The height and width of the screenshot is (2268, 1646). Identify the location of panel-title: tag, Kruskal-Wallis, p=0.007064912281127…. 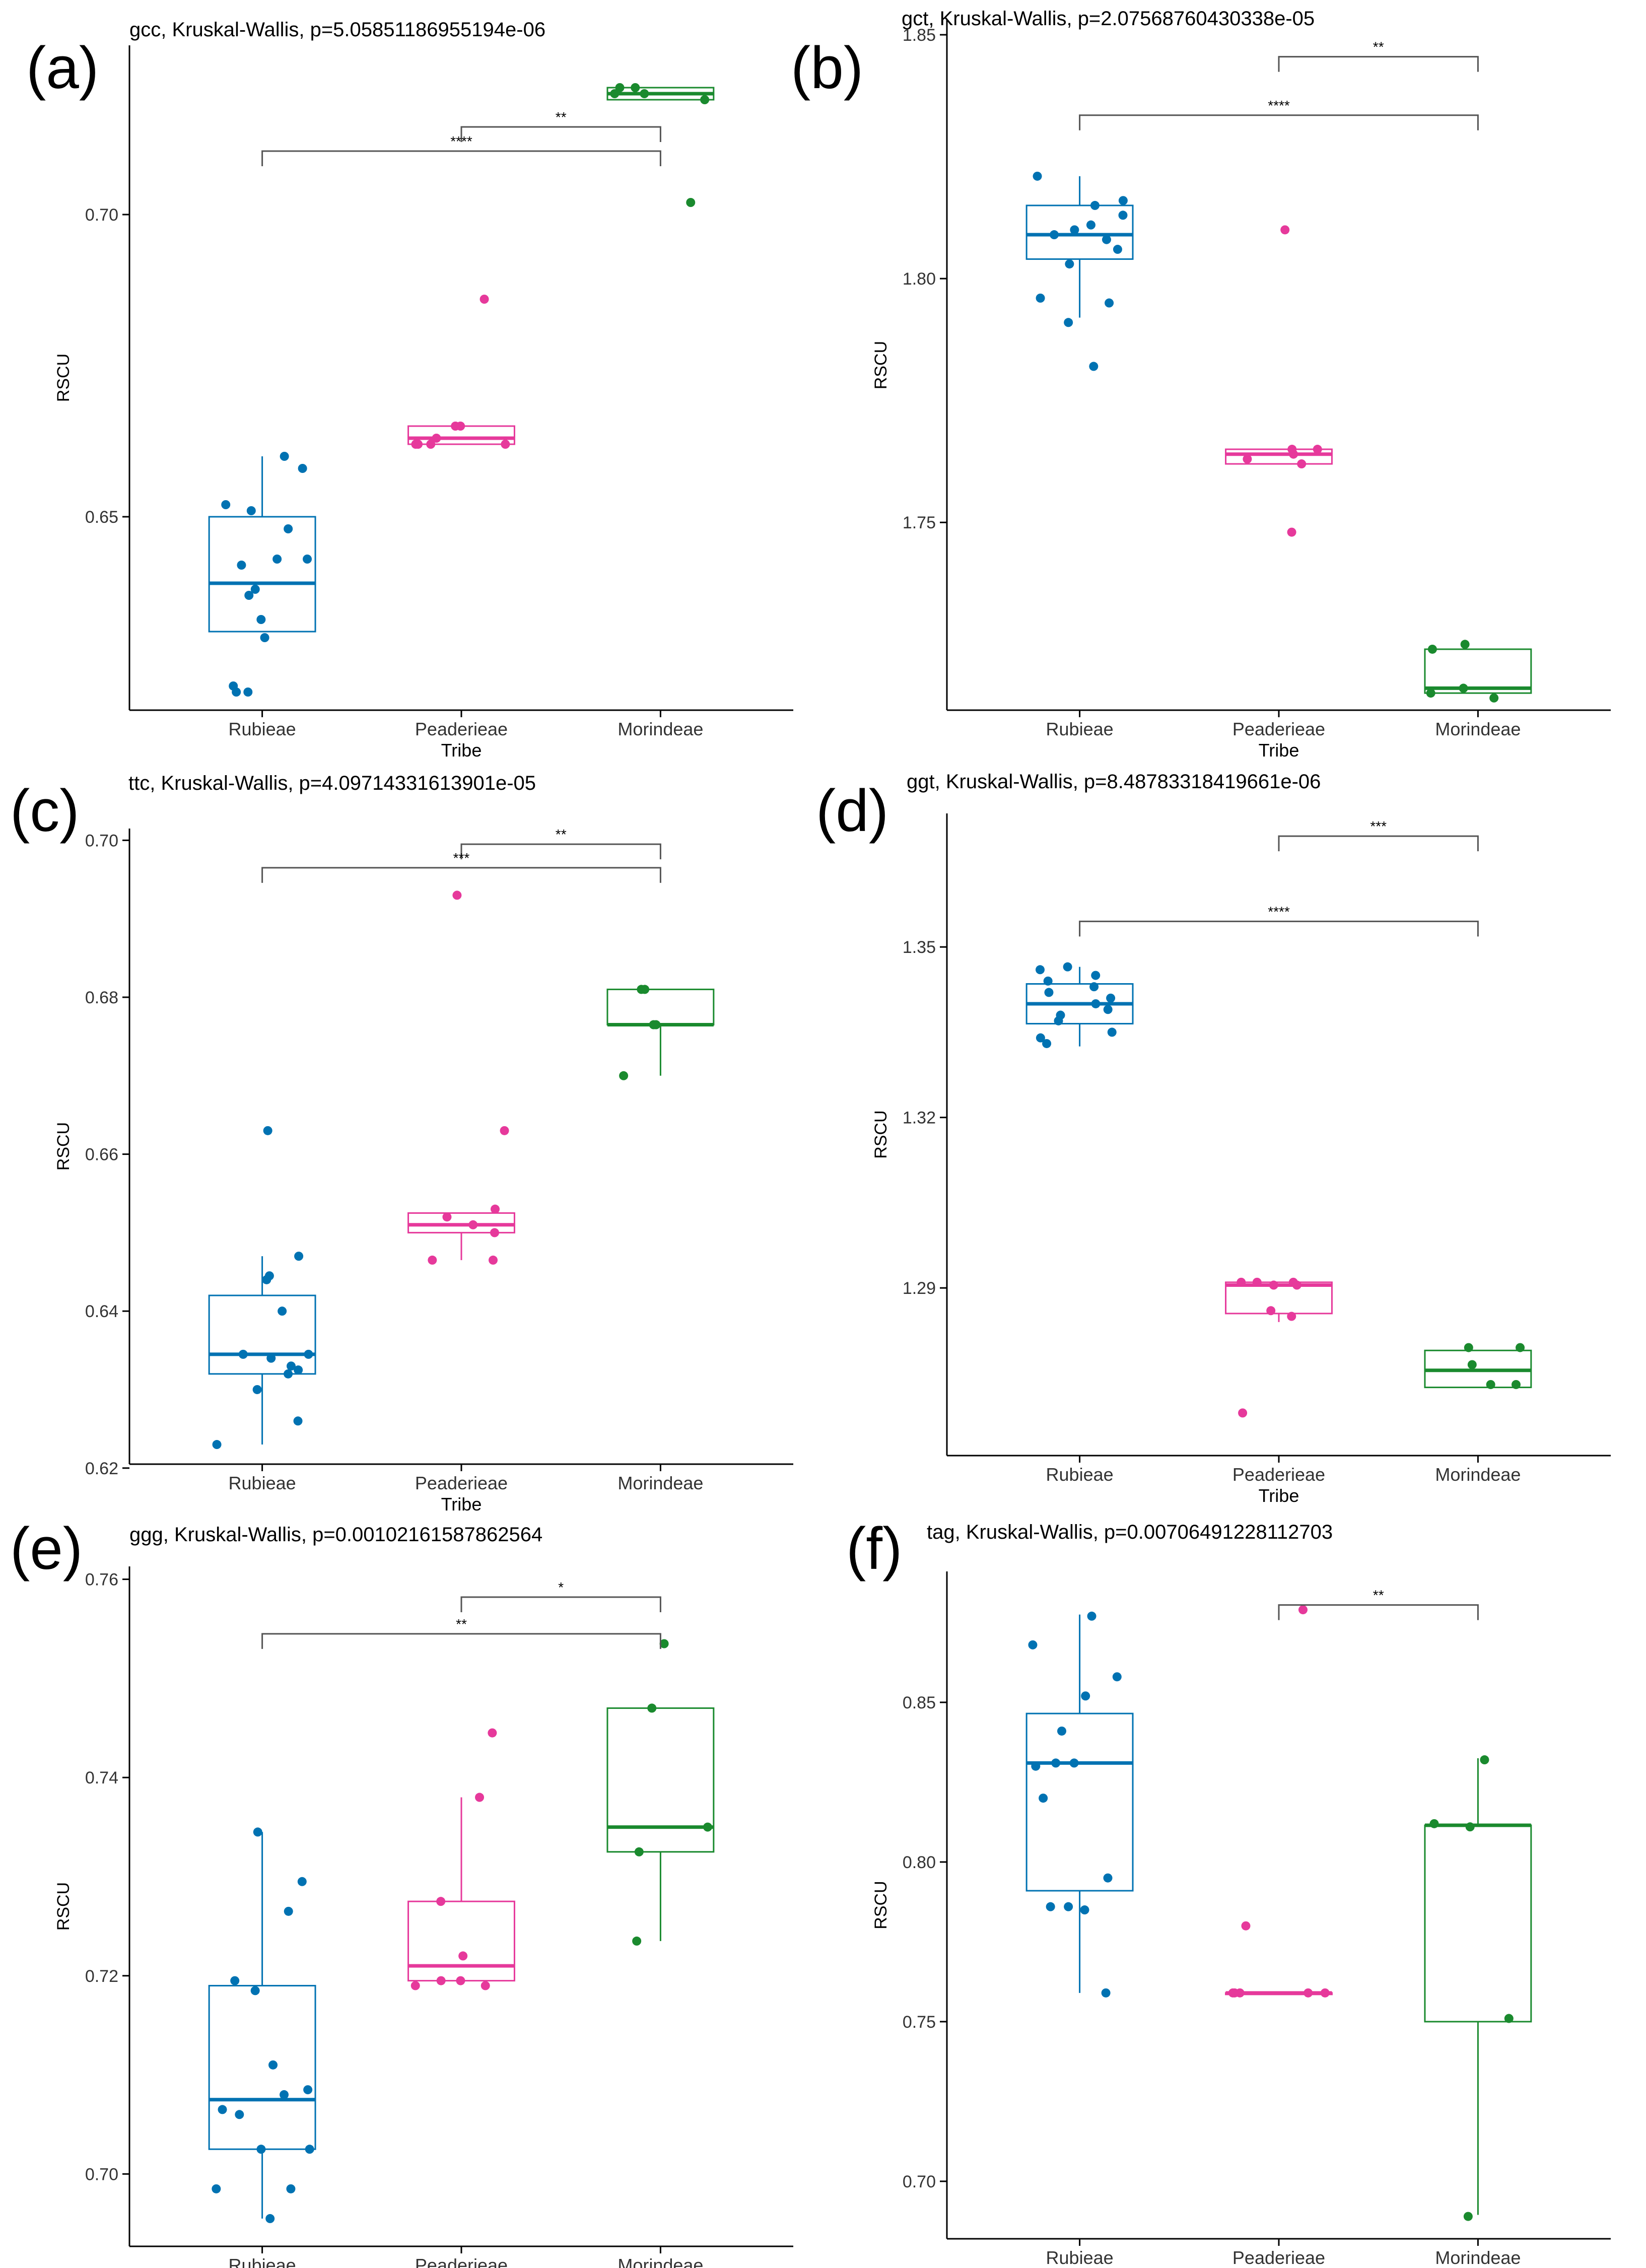
(1130, 1532).